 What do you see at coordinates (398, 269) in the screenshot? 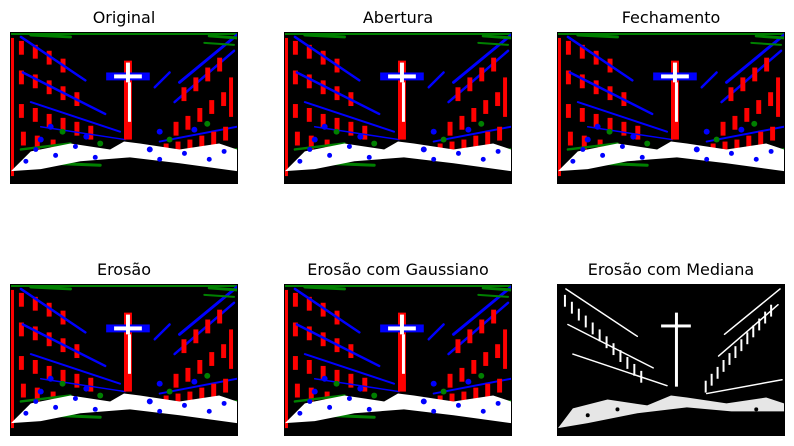
I see `panel-title: Erosão com Gaussiano` at bounding box center [398, 269].